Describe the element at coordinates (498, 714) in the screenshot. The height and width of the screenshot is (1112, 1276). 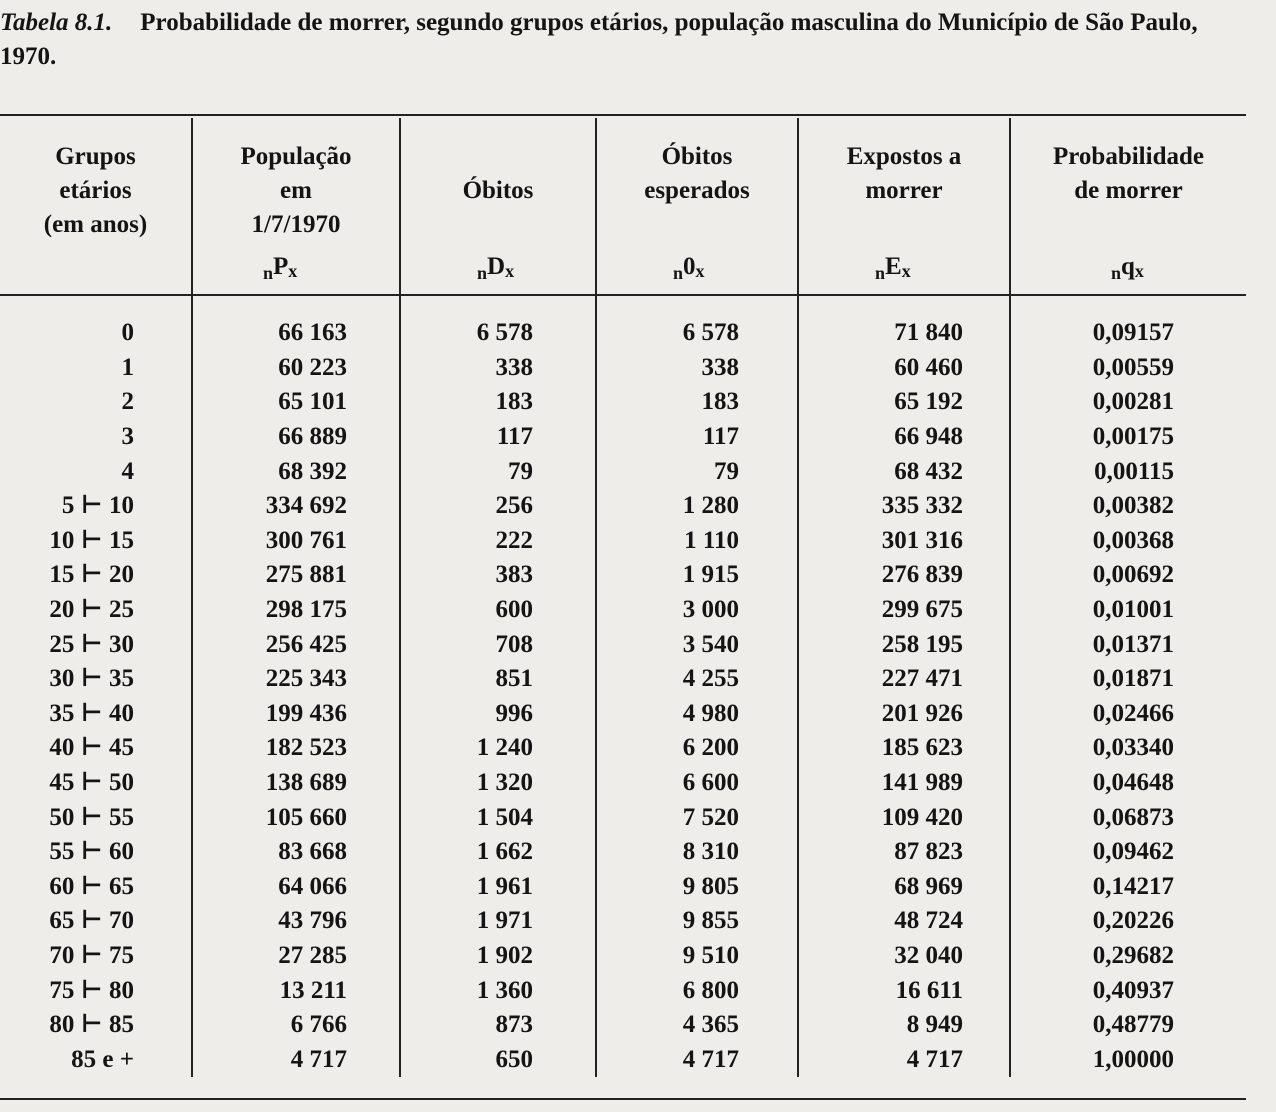
I see `cell-deaths: 996` at that location.